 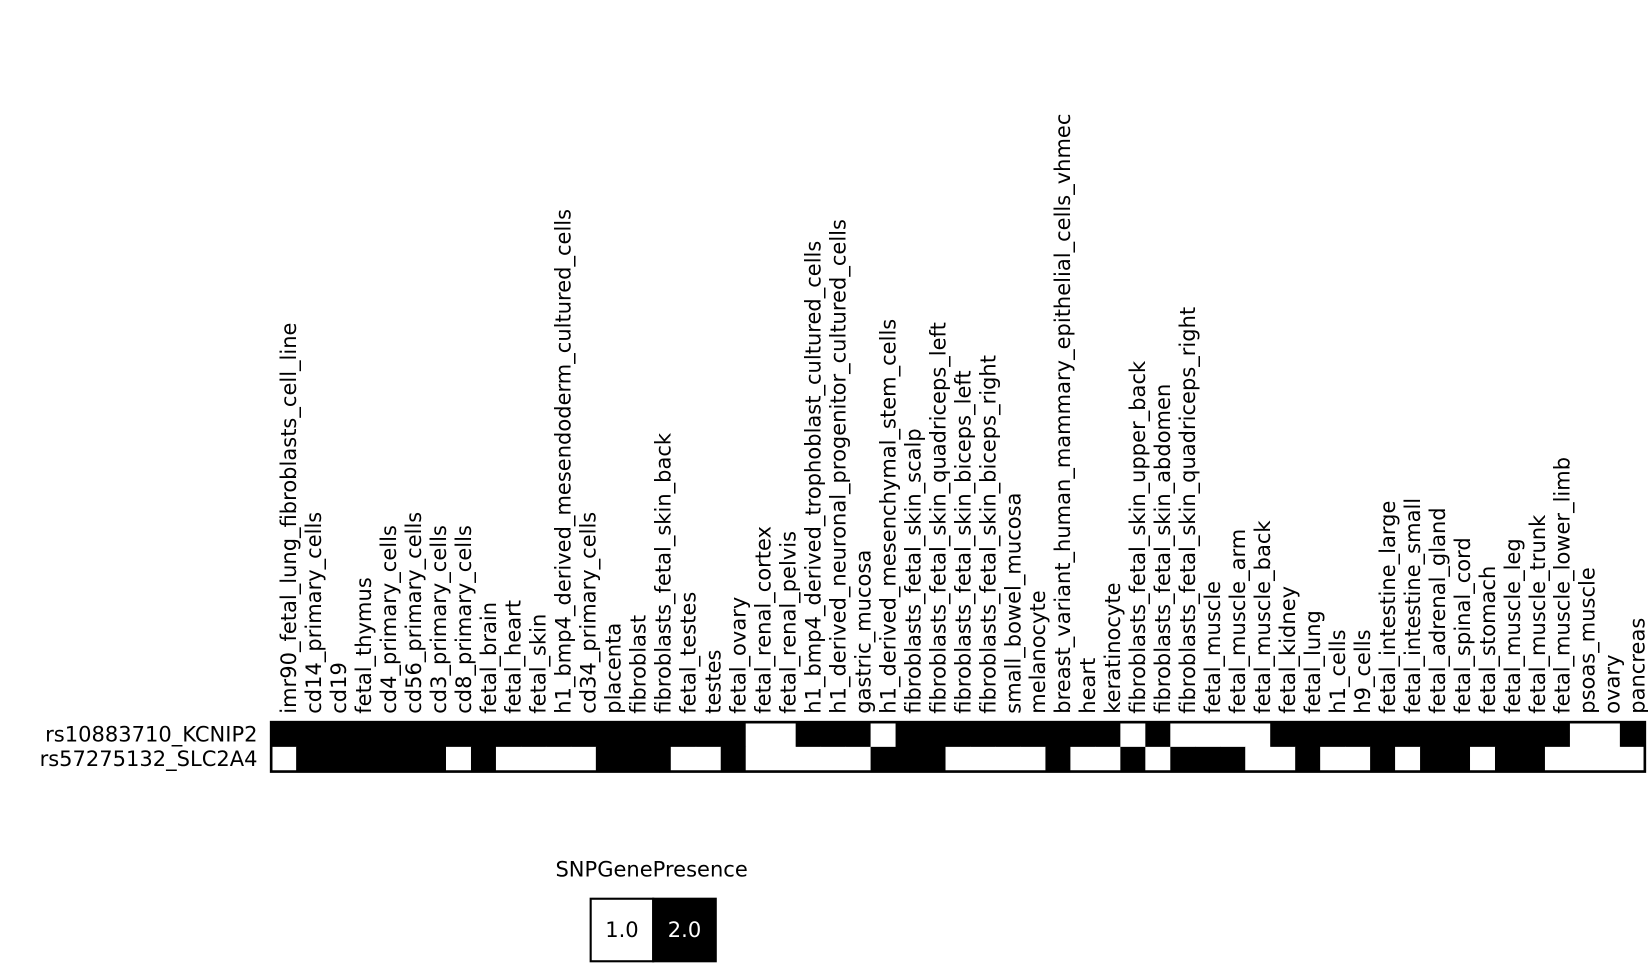 What do you see at coordinates (1087, 686) in the screenshot?
I see `column-label: heart` at bounding box center [1087, 686].